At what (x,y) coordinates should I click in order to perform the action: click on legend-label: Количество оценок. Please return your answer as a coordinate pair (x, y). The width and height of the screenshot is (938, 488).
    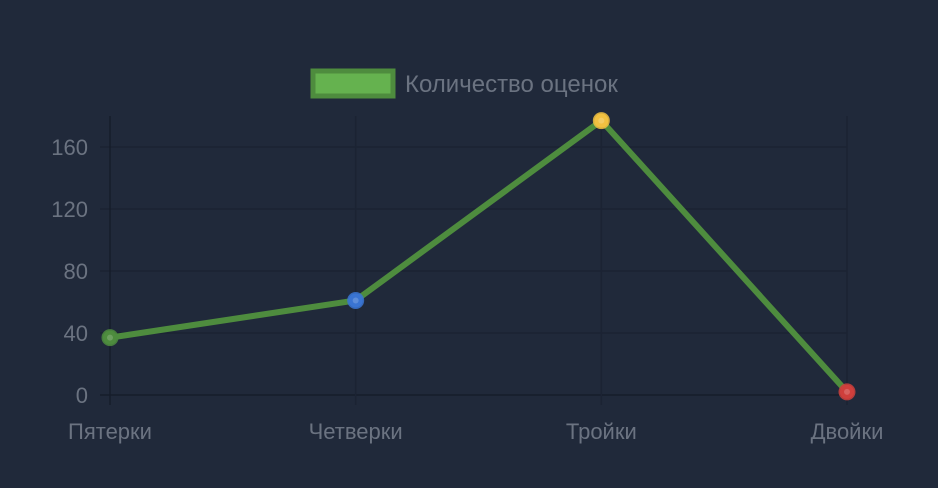
    Looking at the image, I should click on (511, 84).